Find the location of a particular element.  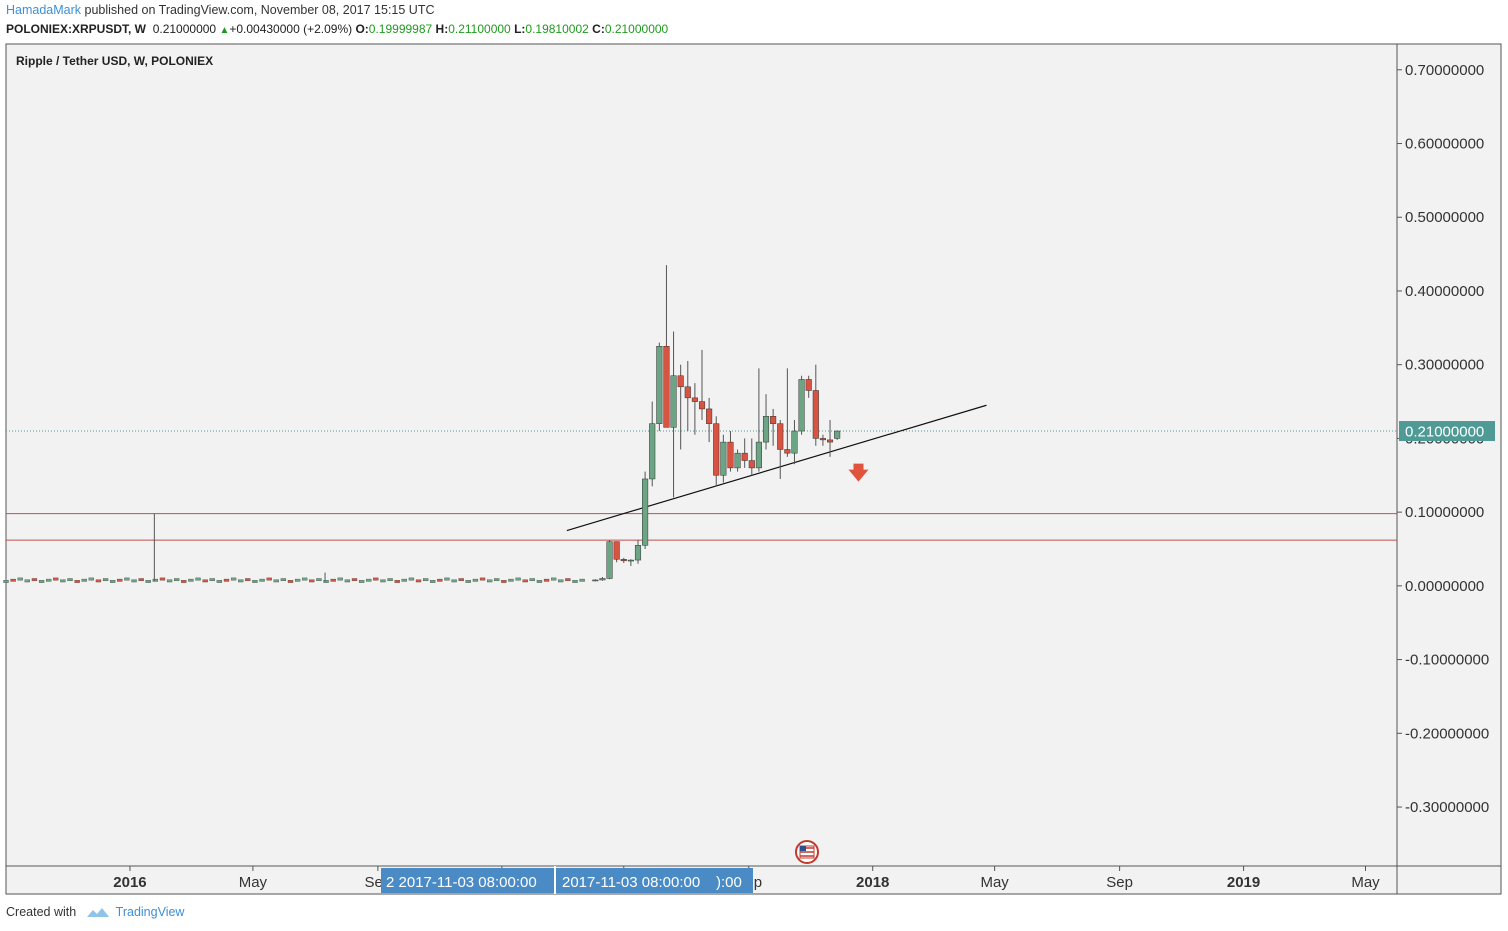

down-arrow-icon is located at coordinates (858, 472).